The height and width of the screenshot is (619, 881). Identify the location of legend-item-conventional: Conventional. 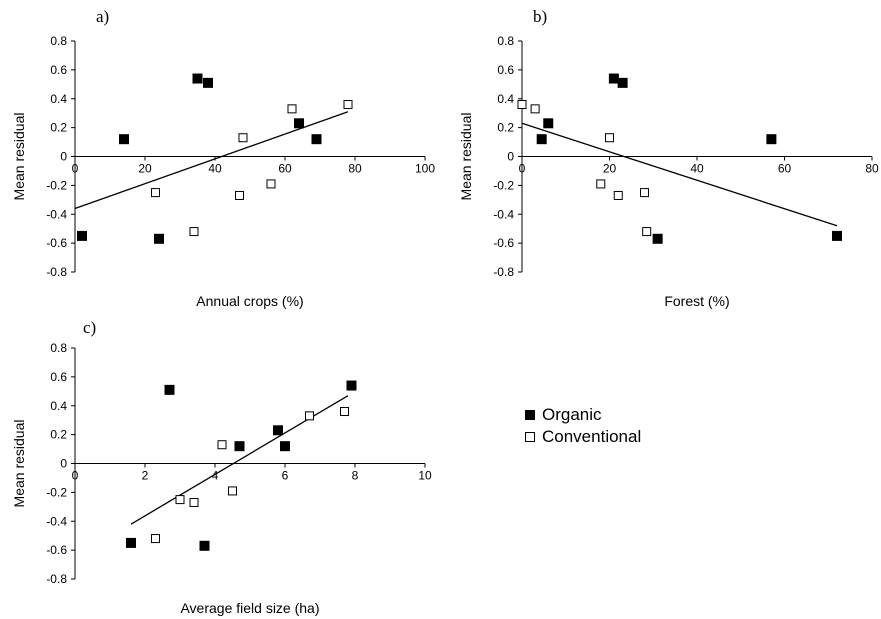
(583, 437).